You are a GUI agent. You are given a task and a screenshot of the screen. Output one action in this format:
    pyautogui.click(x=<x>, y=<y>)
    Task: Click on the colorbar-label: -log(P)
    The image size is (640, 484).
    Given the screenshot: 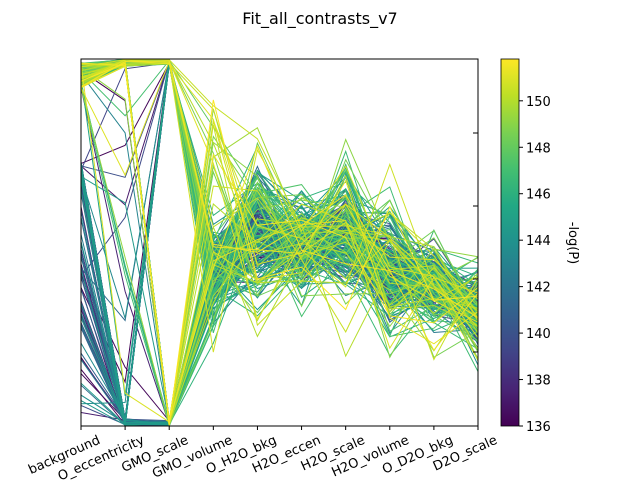 What is the action you would take?
    pyautogui.click(x=572, y=243)
    